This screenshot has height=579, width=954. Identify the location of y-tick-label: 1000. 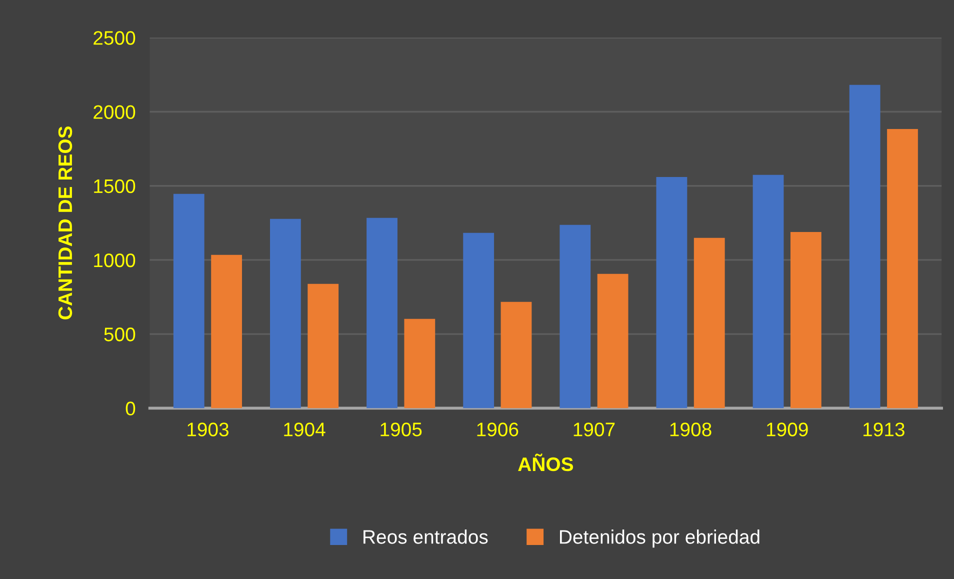
(115, 260).